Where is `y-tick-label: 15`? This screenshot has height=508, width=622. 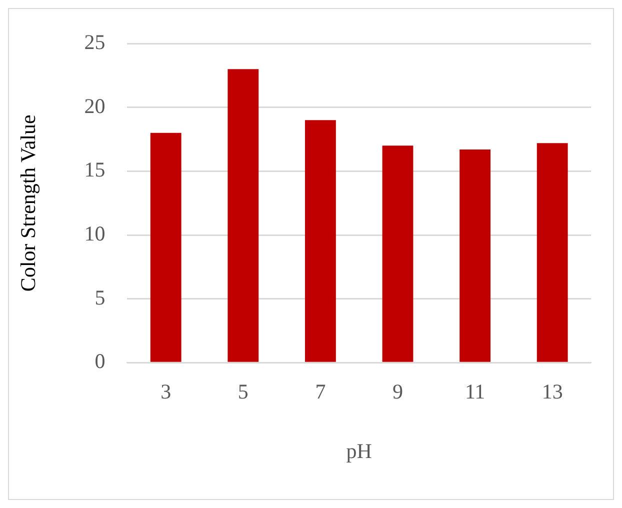 y-tick-label: 15 is located at coordinates (95, 170).